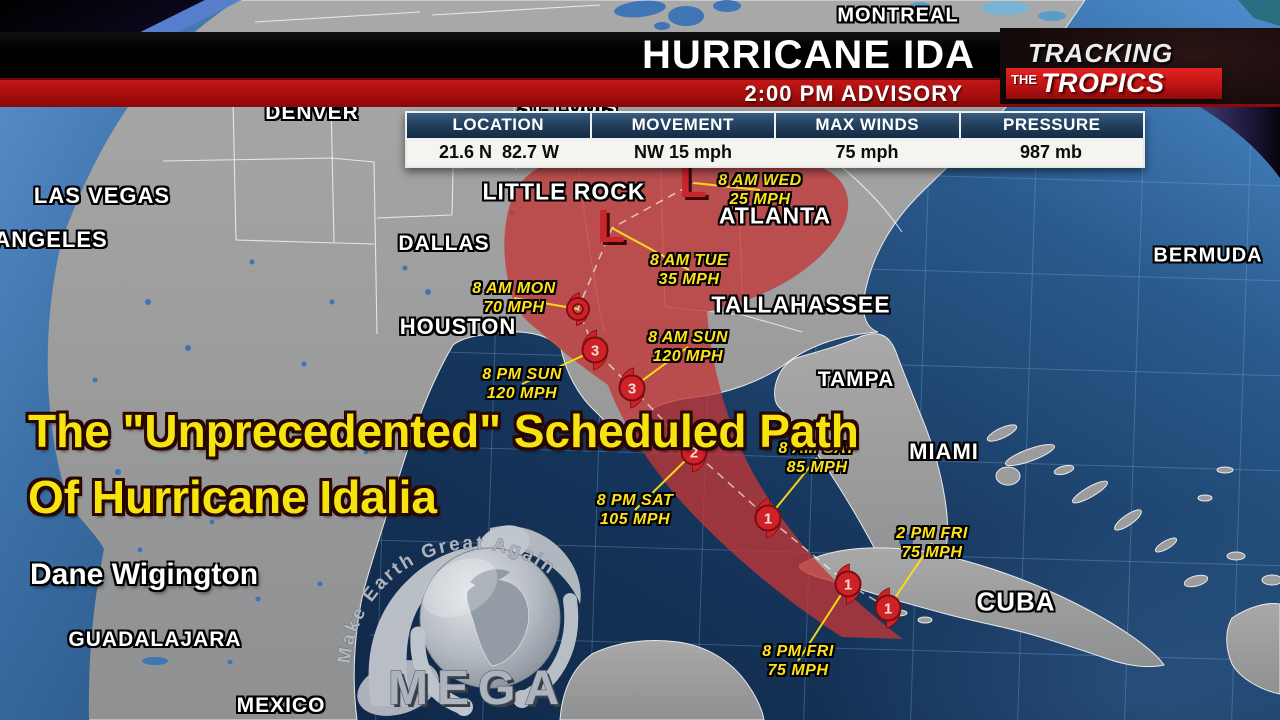  I want to click on forecast-label-8-am-wed: 8 AM WED 25 MPH, so click(760, 190).